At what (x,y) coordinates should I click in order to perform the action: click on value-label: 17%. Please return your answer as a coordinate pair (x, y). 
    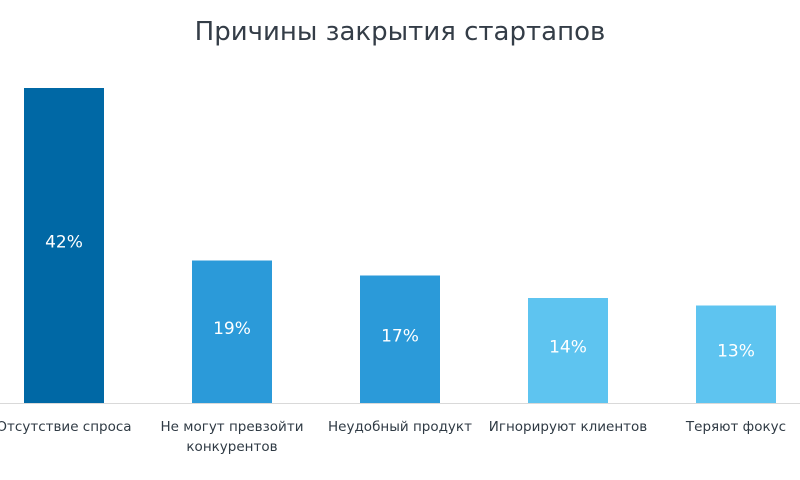
    Looking at the image, I should click on (400, 336).